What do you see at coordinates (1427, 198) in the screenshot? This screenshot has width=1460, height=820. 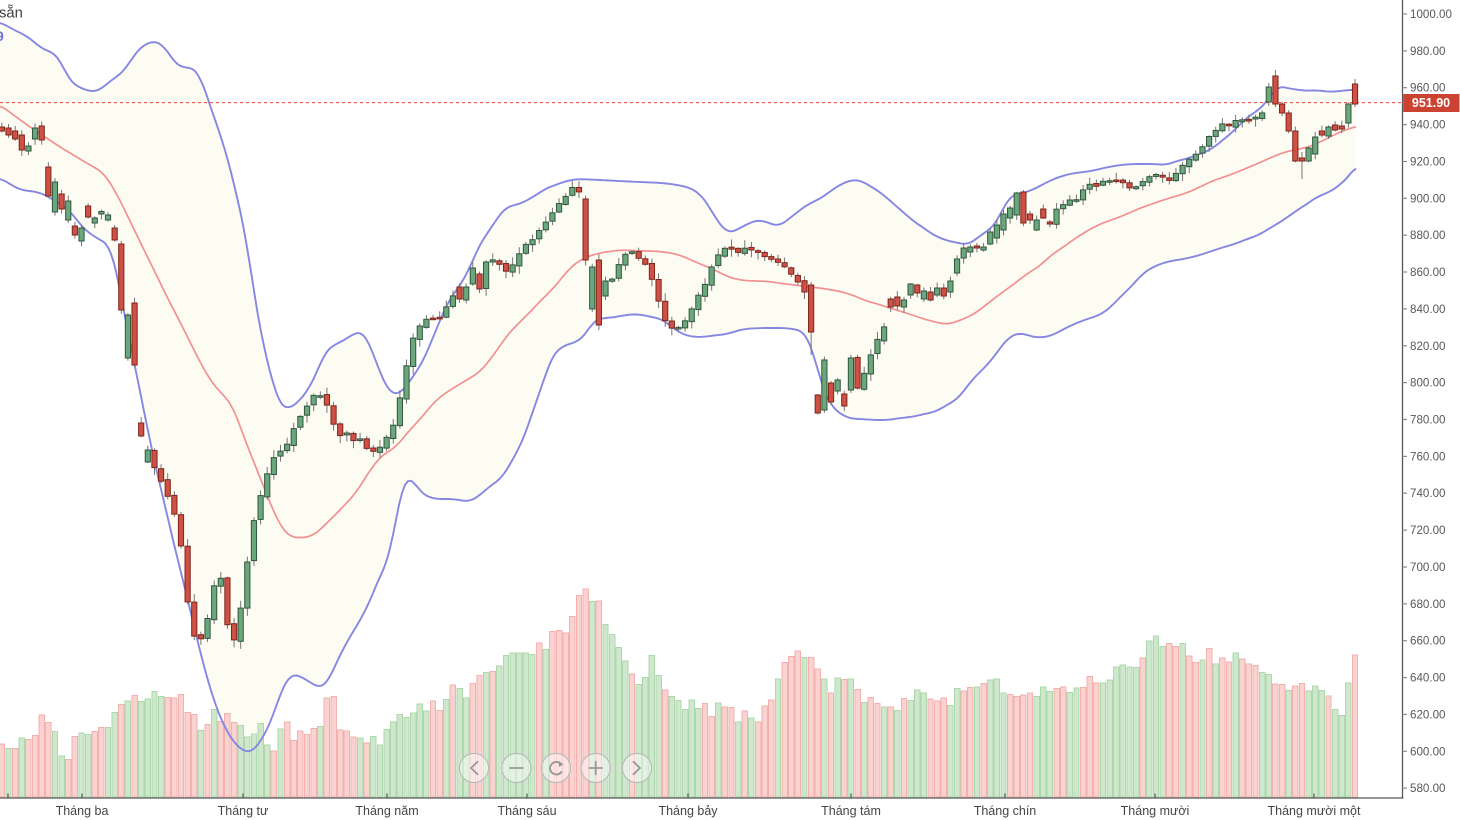 I see `svg-text: 900.00` at bounding box center [1427, 198].